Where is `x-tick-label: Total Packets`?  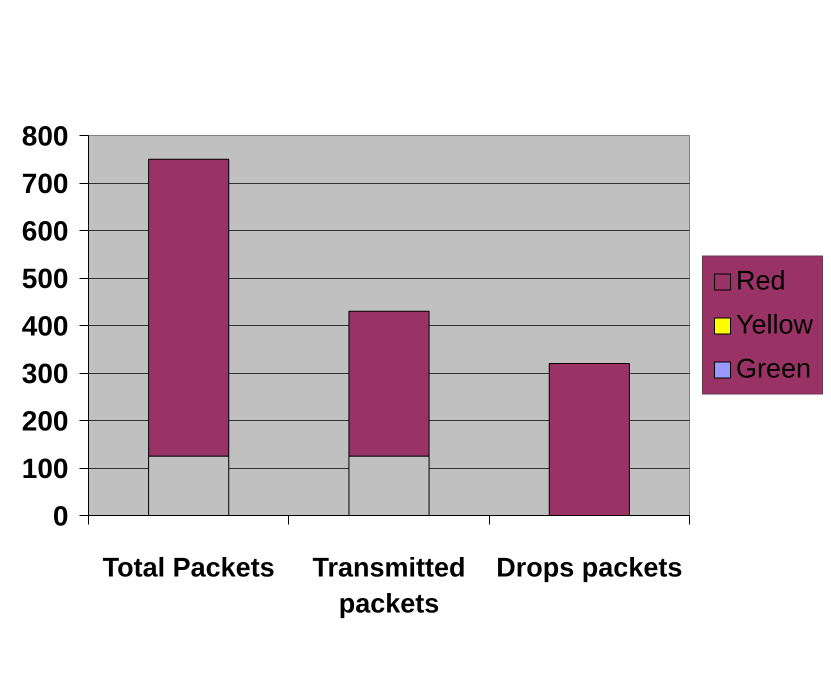
x-tick-label: Total Packets is located at coordinates (188, 567).